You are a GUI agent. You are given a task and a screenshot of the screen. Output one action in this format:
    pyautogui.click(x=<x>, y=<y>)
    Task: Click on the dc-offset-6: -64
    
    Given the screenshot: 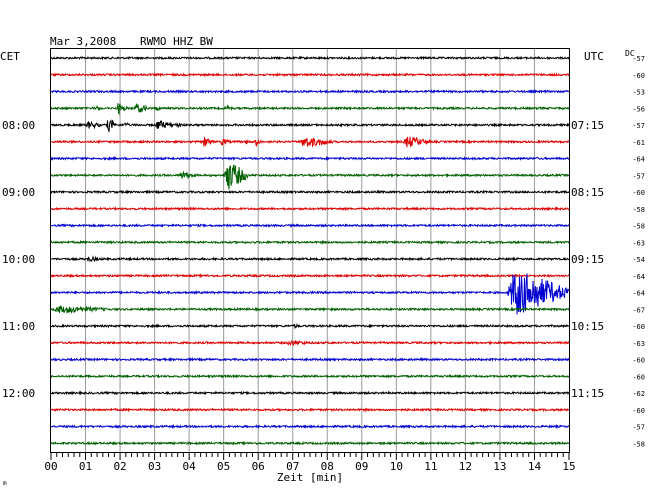 What is the action you would take?
    pyautogui.click(x=638, y=160)
    